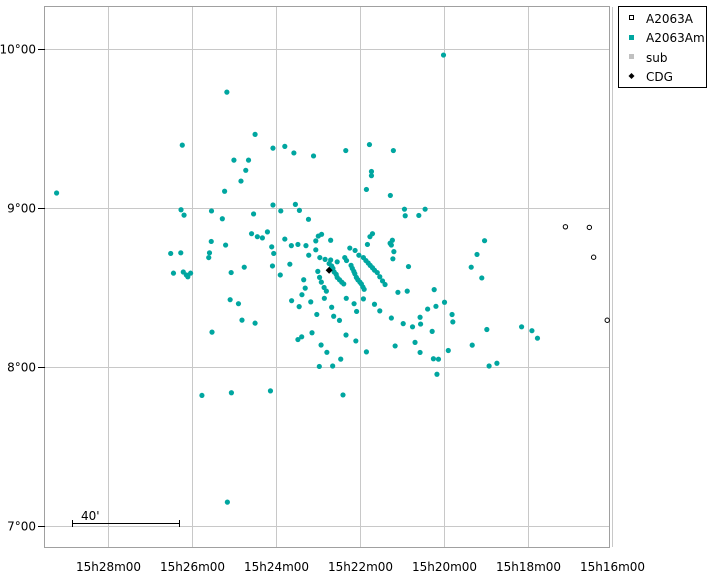  What do you see at coordinates (108, 567) in the screenshot?
I see `x-tick-label: 15h28m00` at bounding box center [108, 567].